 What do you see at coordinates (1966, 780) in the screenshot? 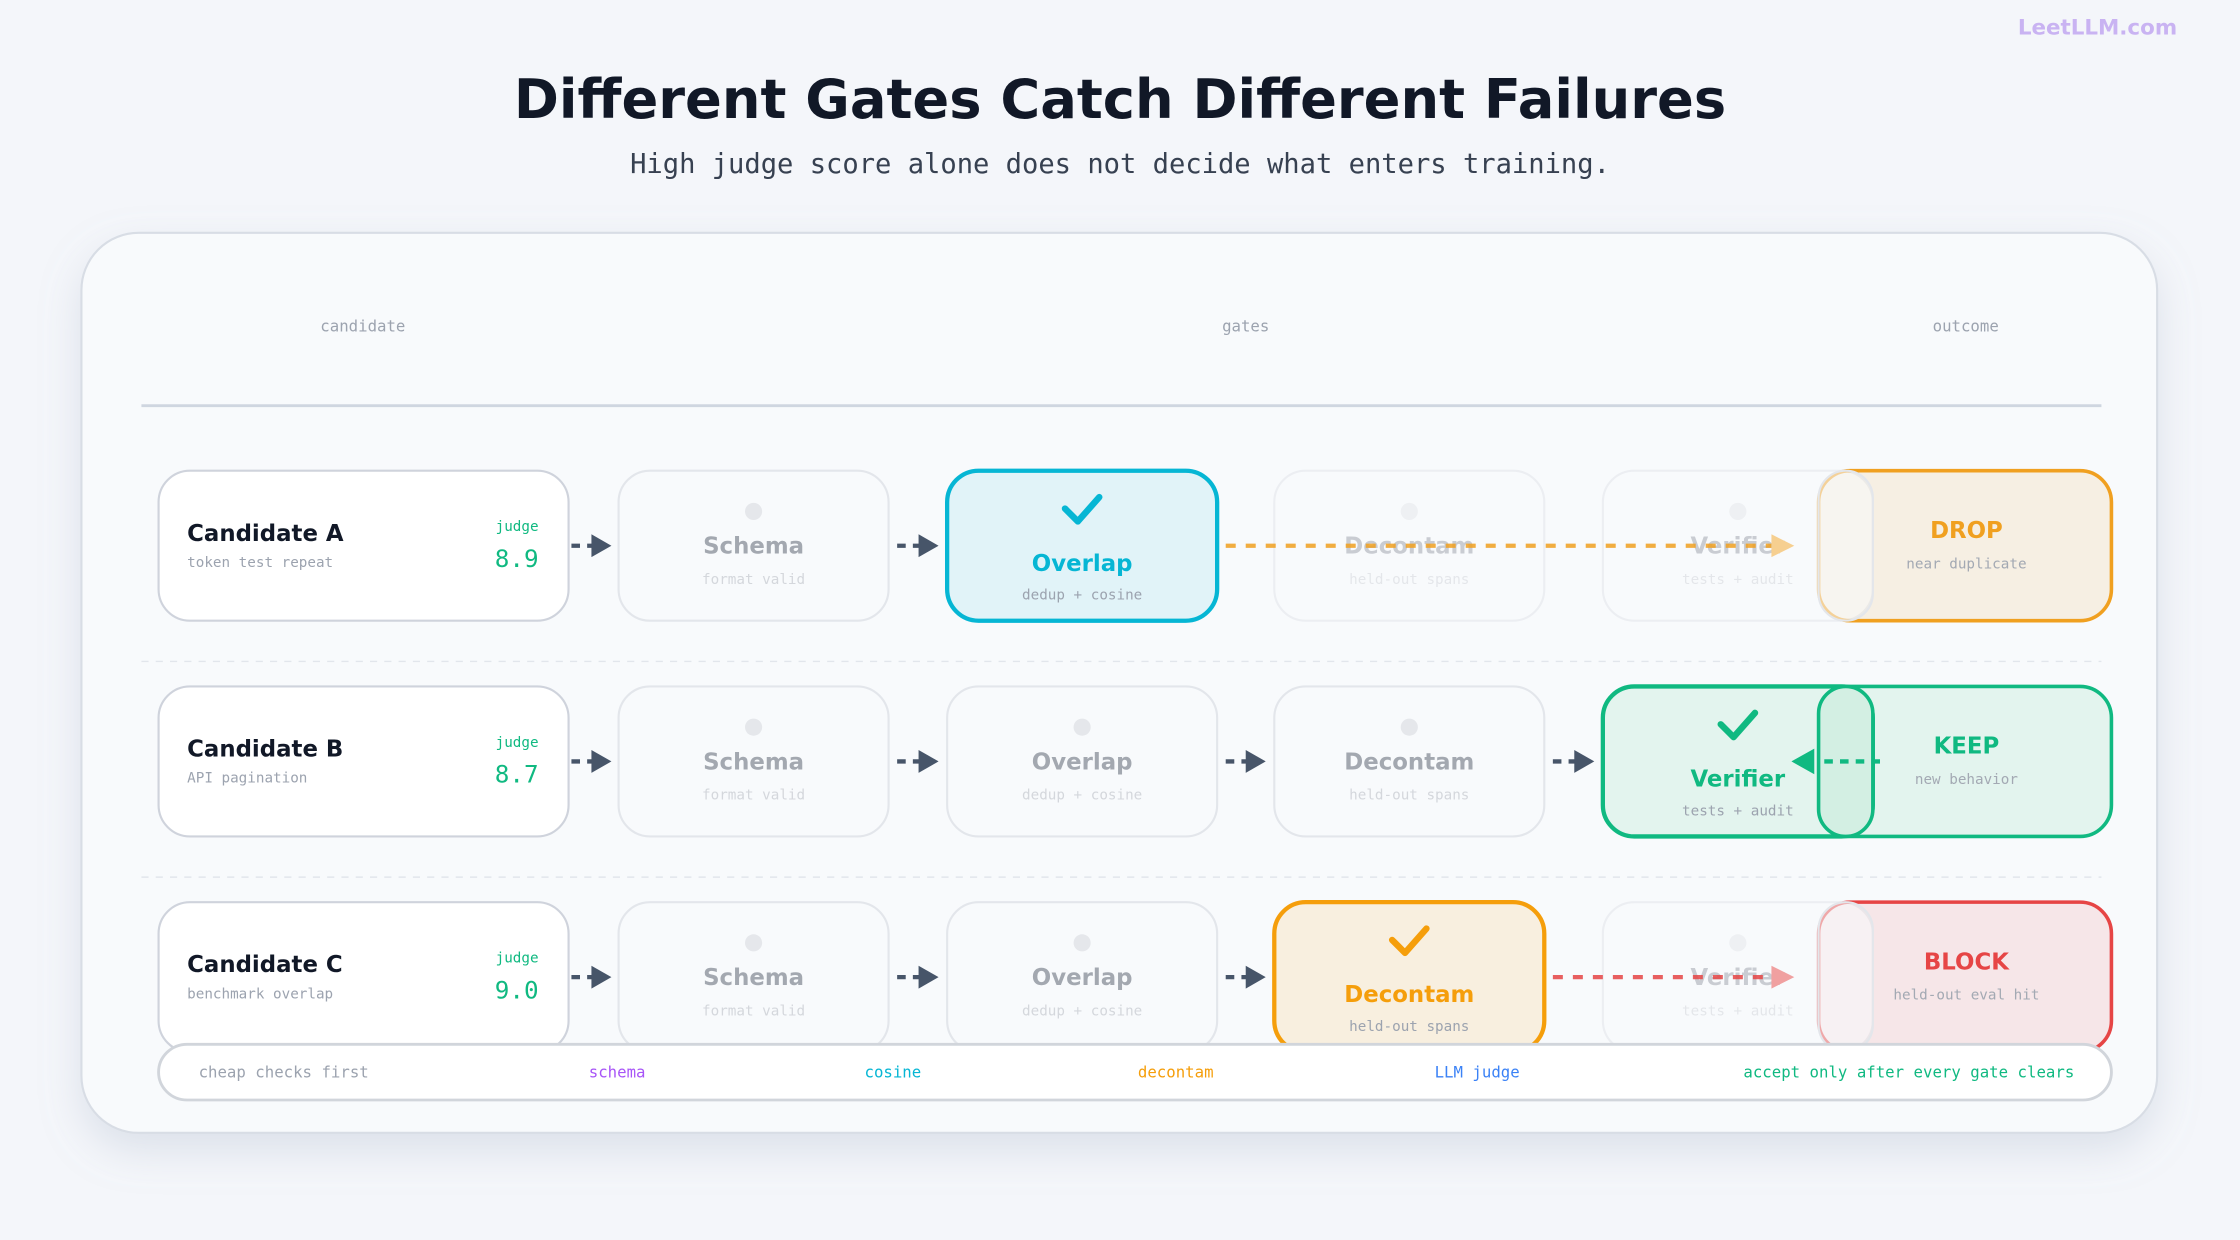
I see `outcome-sub: new behavior` at bounding box center [1966, 780].